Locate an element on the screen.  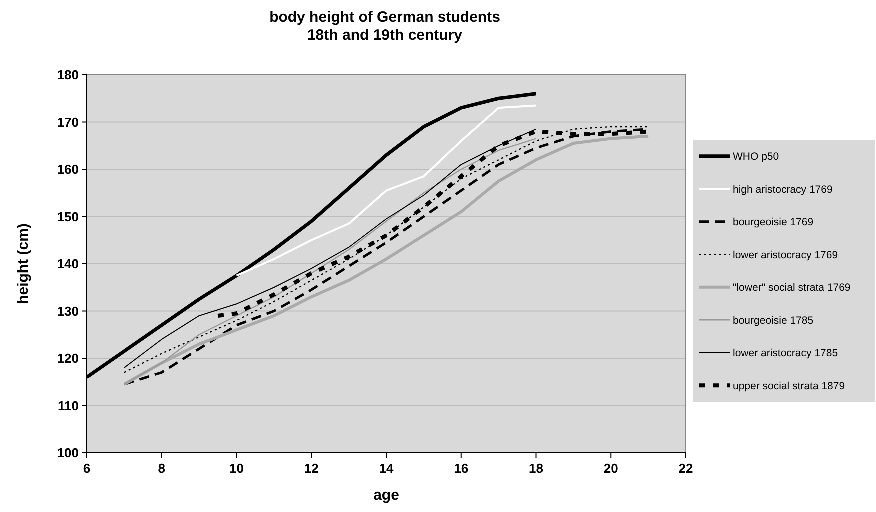
legend-label: "lower" social strata 1769 is located at coordinates (792, 288).